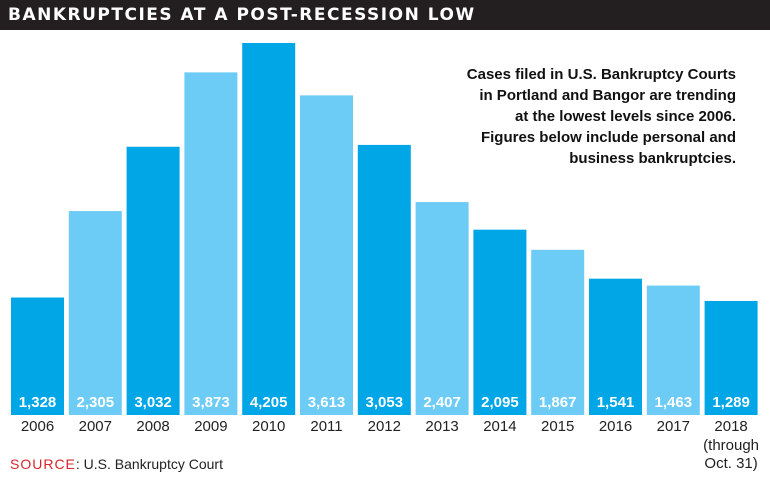 This screenshot has height=481, width=770. I want to click on source-text: U.S. Bankruptcy Court, so click(151, 464).